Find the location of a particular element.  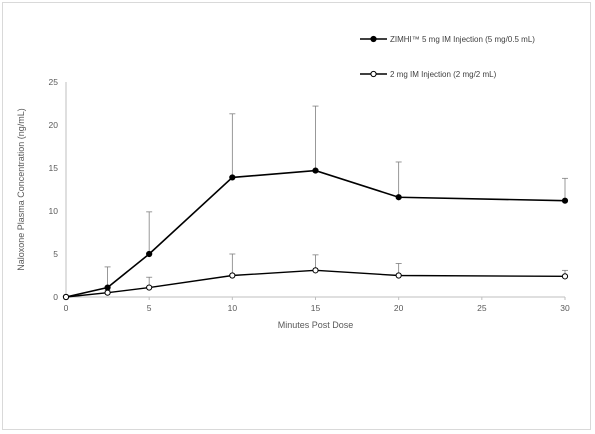

y-tick-label: 20 is located at coordinates (54, 125).